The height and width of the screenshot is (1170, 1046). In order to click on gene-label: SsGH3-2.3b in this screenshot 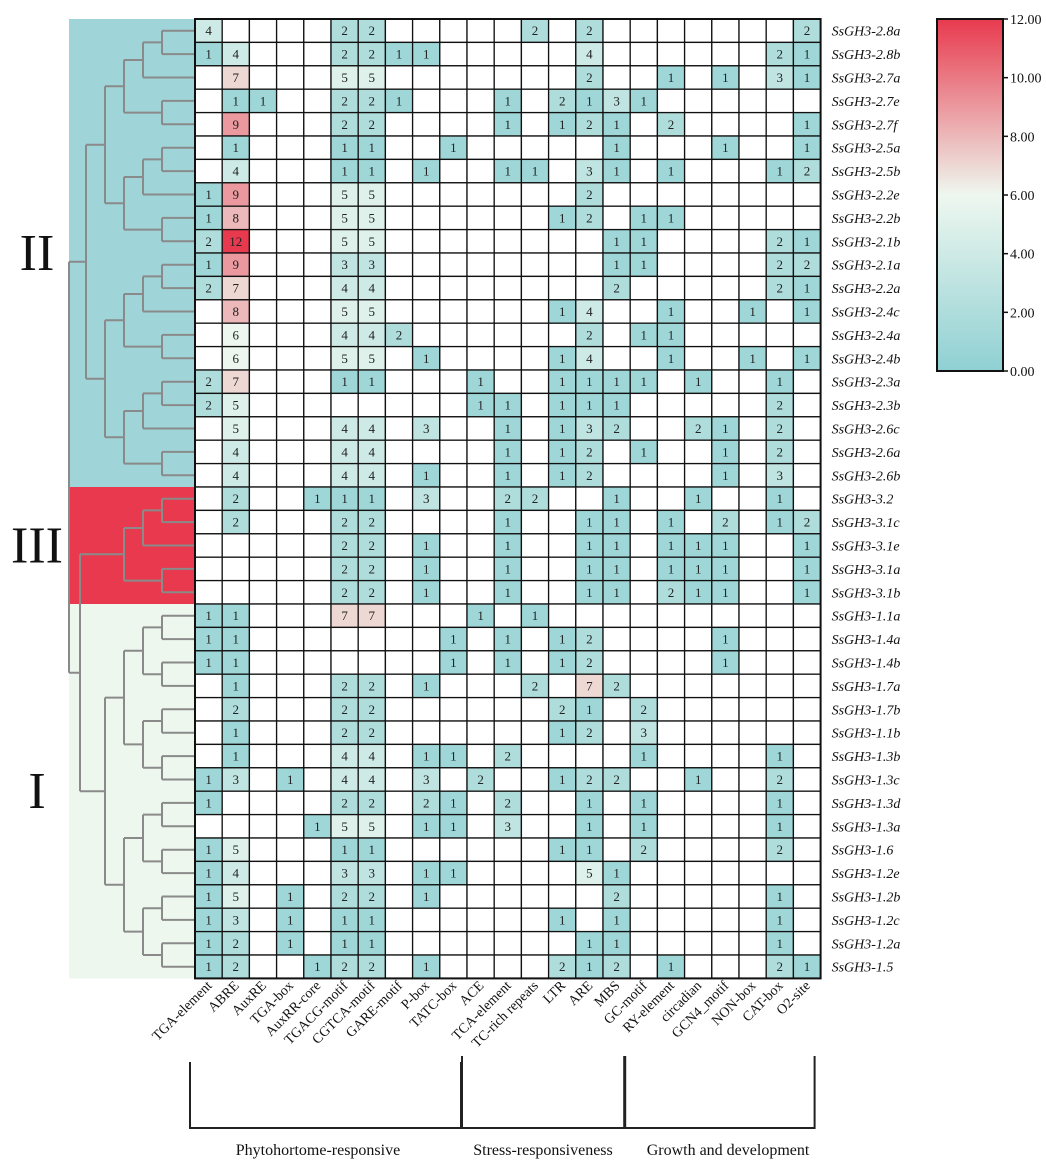, I will do `click(866, 406)`.